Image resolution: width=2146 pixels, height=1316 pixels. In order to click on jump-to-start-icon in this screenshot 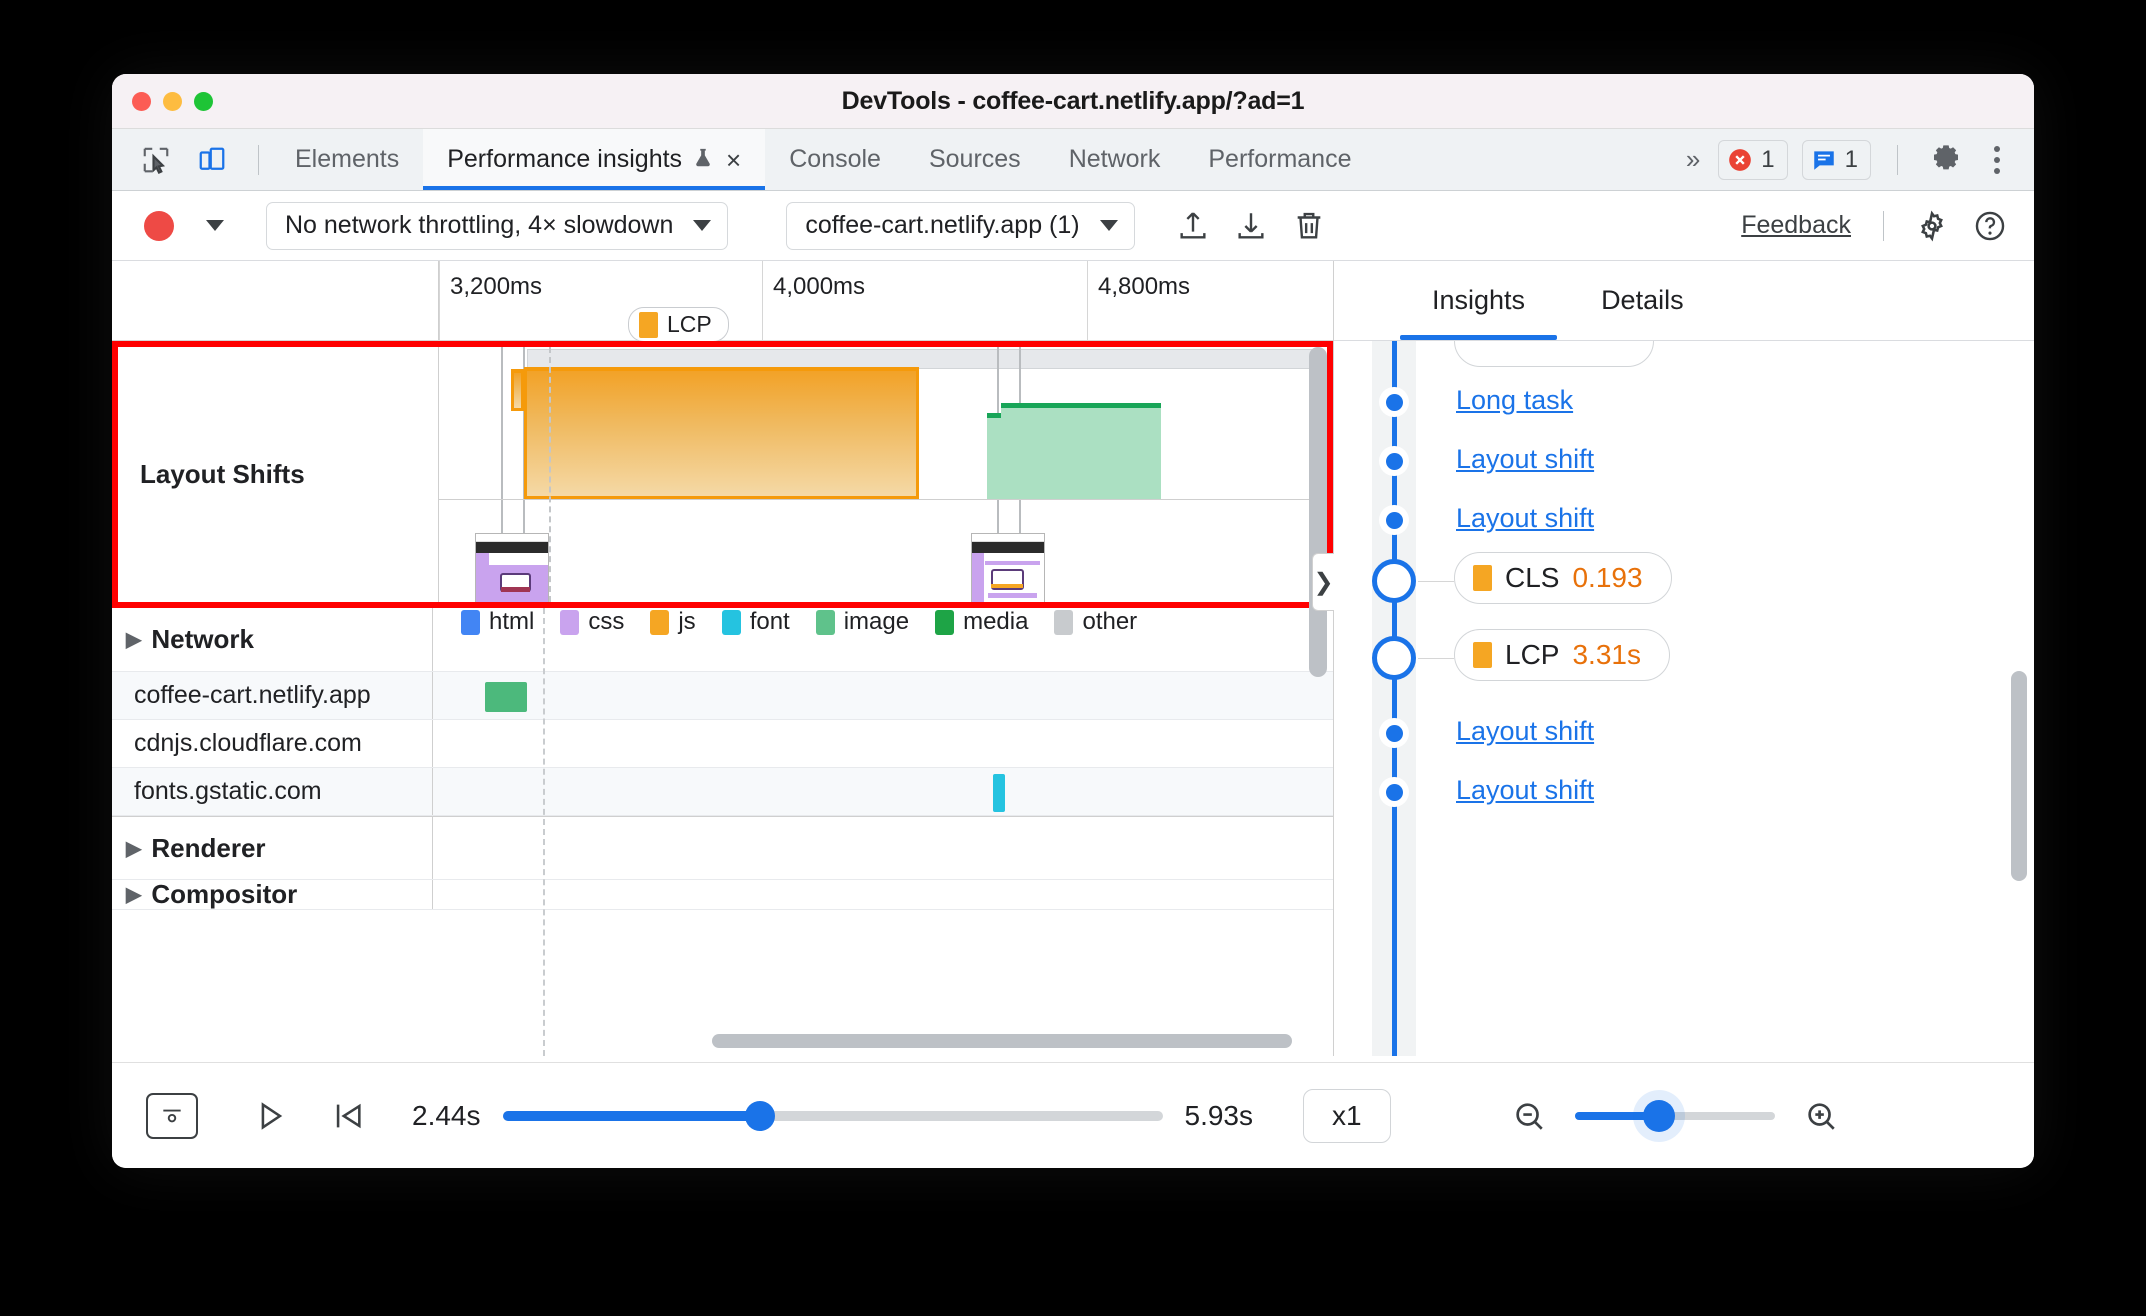, I will do `click(348, 1116)`.